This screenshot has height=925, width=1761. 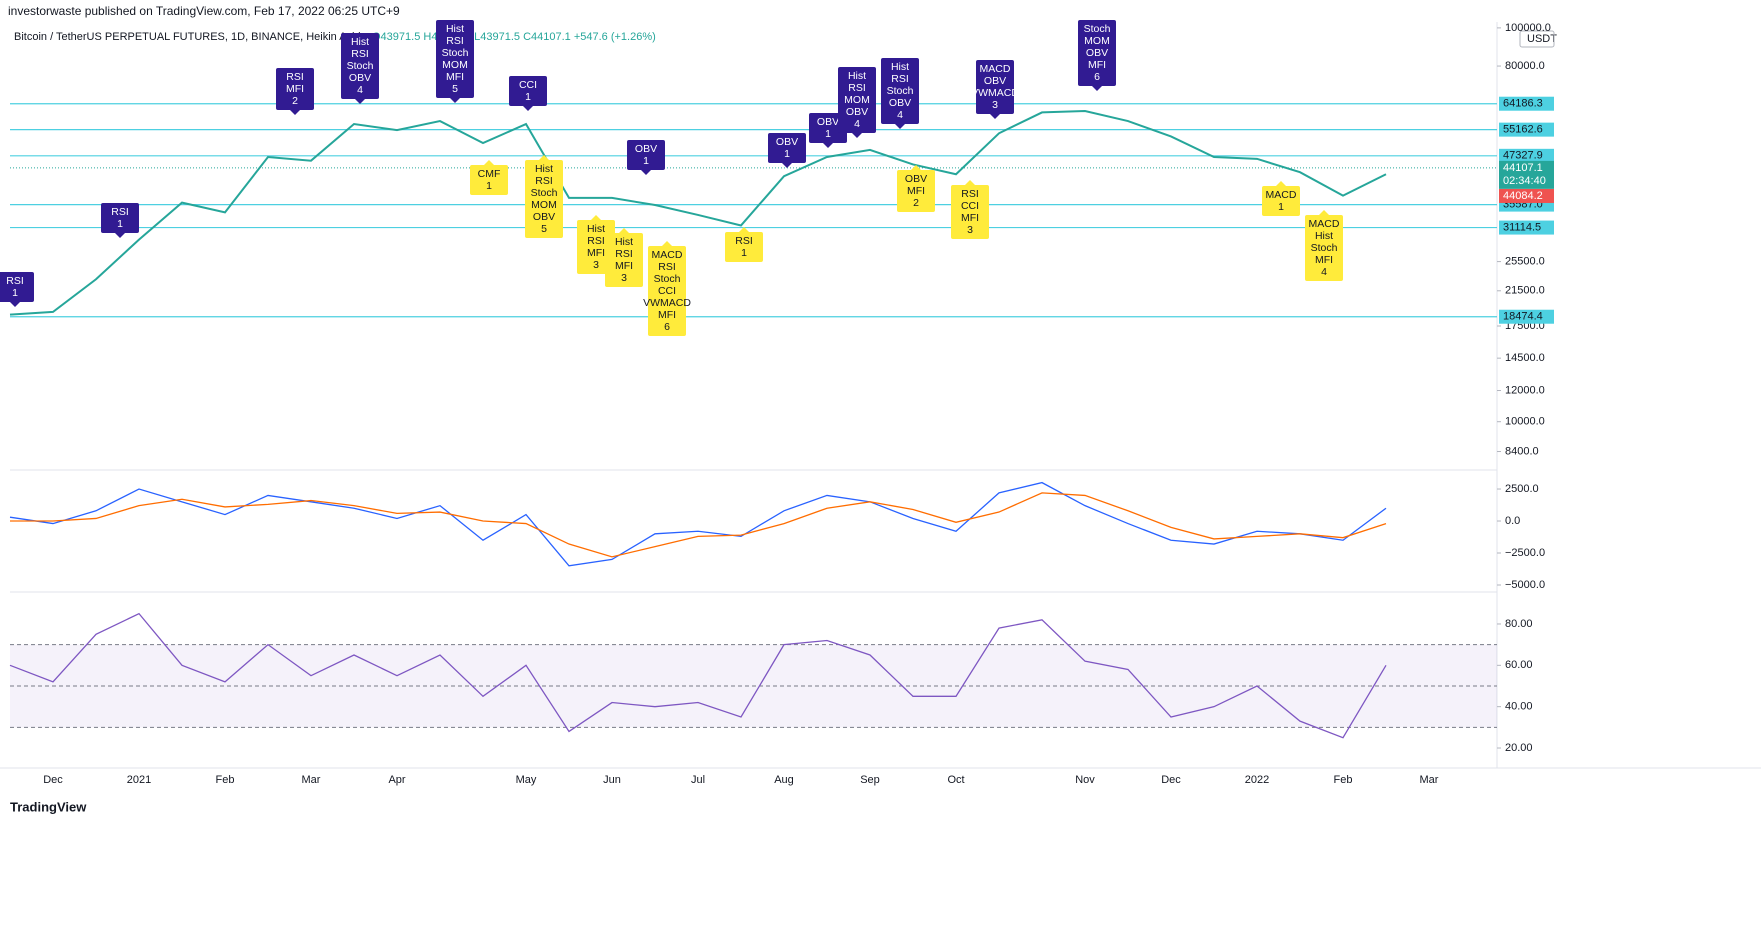 I want to click on annotation-text: CCI, so click(x=970, y=206).